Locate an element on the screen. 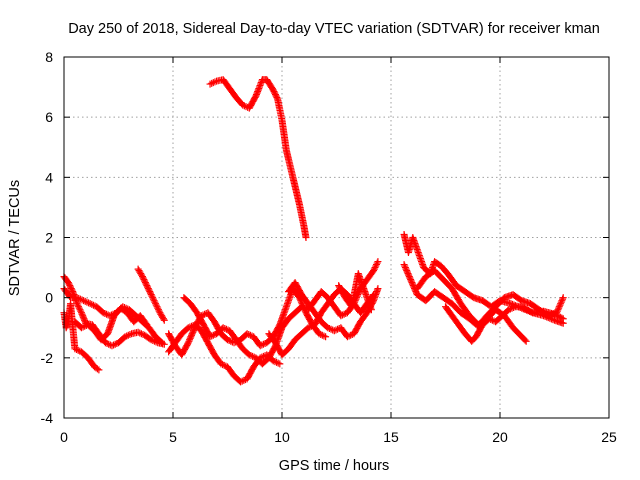  series-arc1 is located at coordinates (258, 158).